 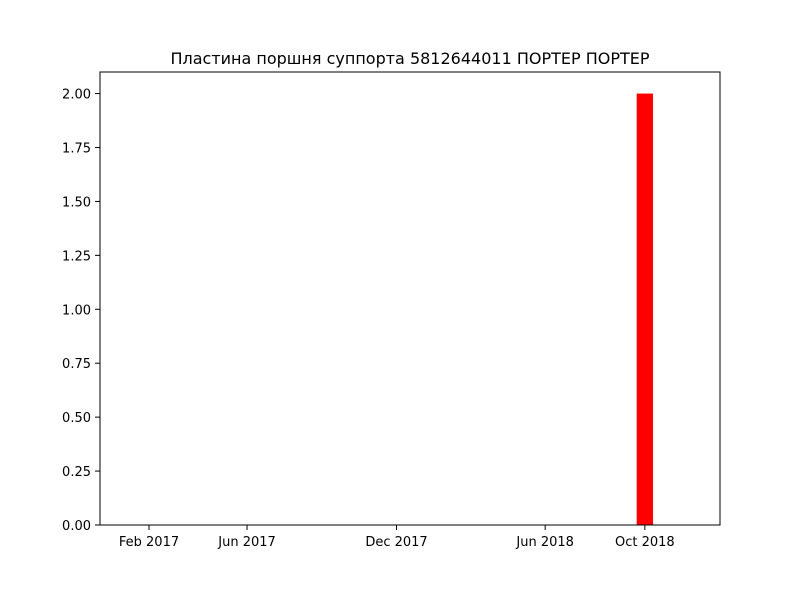 What do you see at coordinates (76, 149) in the screenshot?
I see `y-tick-label: 1.75` at bounding box center [76, 149].